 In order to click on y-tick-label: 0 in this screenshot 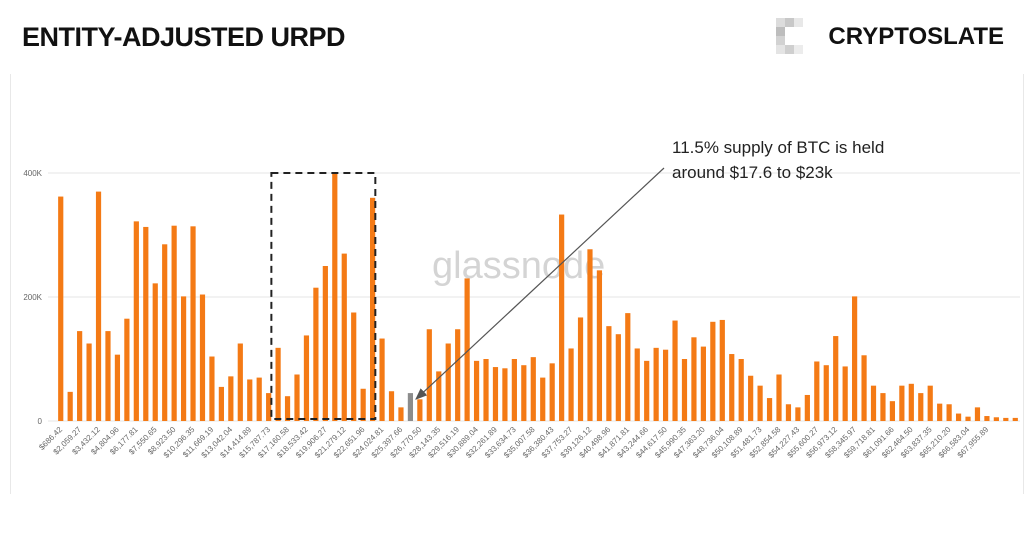, I will do `click(40, 421)`.